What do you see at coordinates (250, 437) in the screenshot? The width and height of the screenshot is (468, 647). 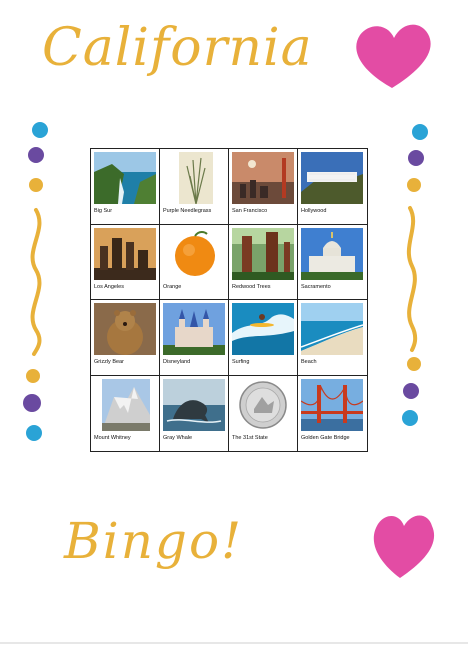 I see `bingo-cell-label: The 31st State` at bounding box center [250, 437].